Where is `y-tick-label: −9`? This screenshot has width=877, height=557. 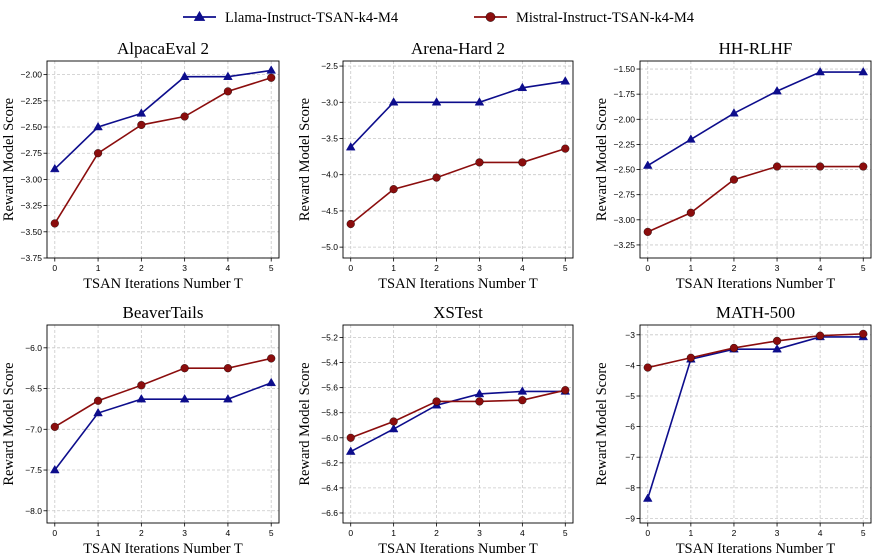
y-tick-label: −9 is located at coordinates (630, 518).